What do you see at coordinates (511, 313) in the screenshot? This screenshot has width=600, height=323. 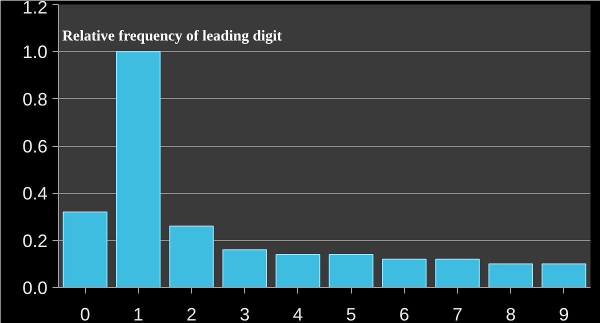 I see `x-tick-label: 8` at bounding box center [511, 313].